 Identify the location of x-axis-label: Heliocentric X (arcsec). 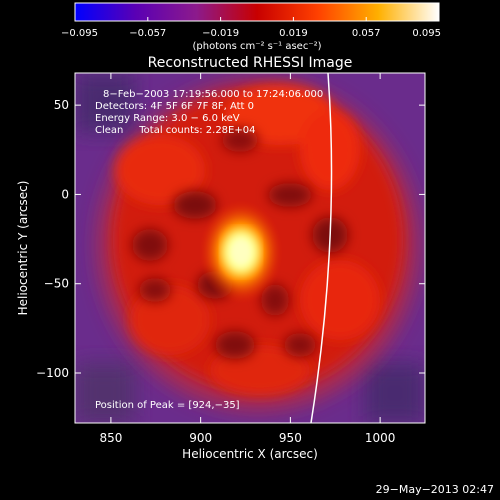
(250, 454).